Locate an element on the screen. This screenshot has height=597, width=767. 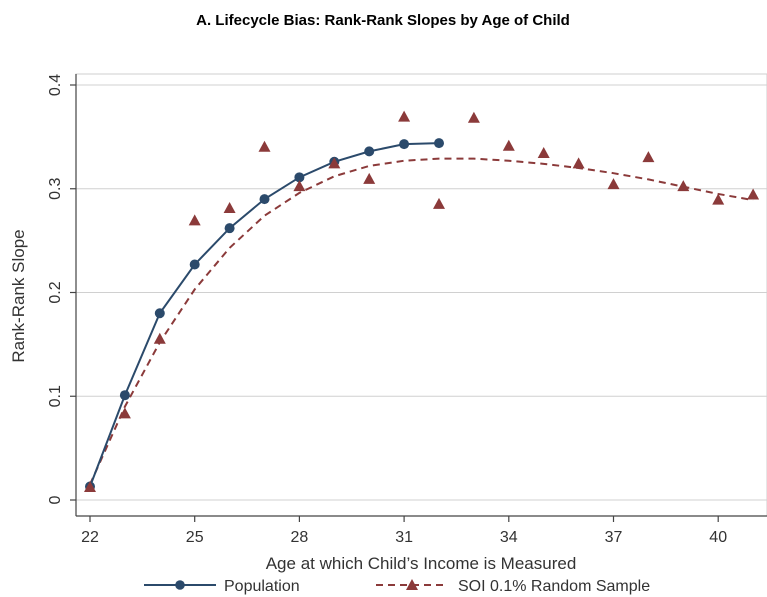
y-tick-label-1: 0.1 is located at coordinates (55, 396).